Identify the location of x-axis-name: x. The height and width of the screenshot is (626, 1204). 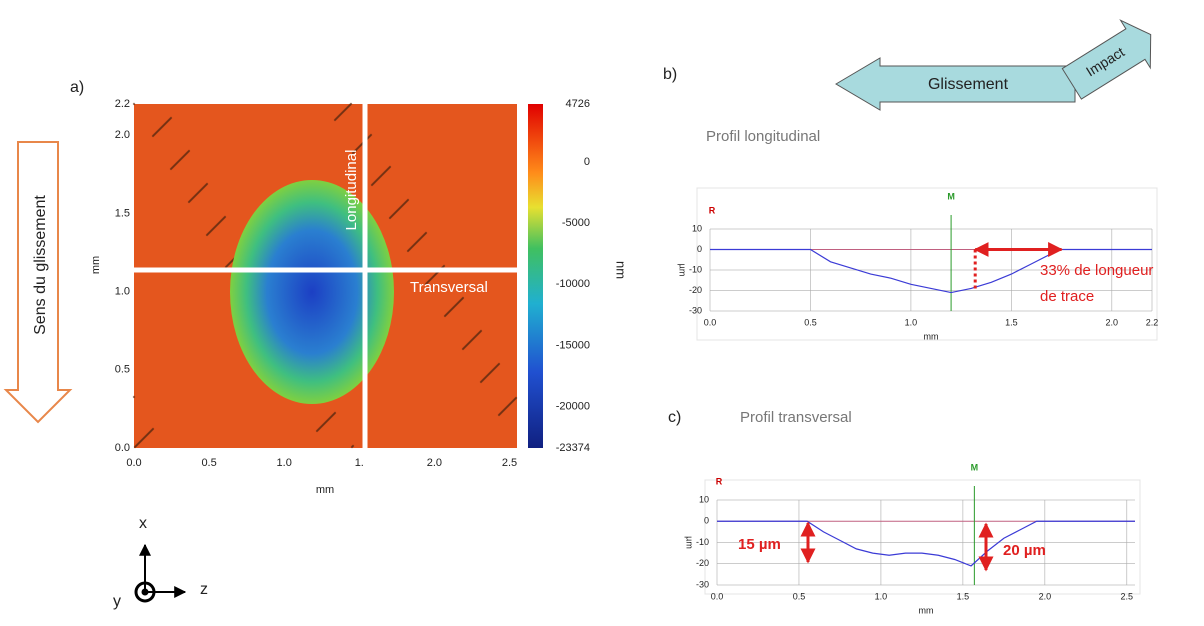
(143, 523).